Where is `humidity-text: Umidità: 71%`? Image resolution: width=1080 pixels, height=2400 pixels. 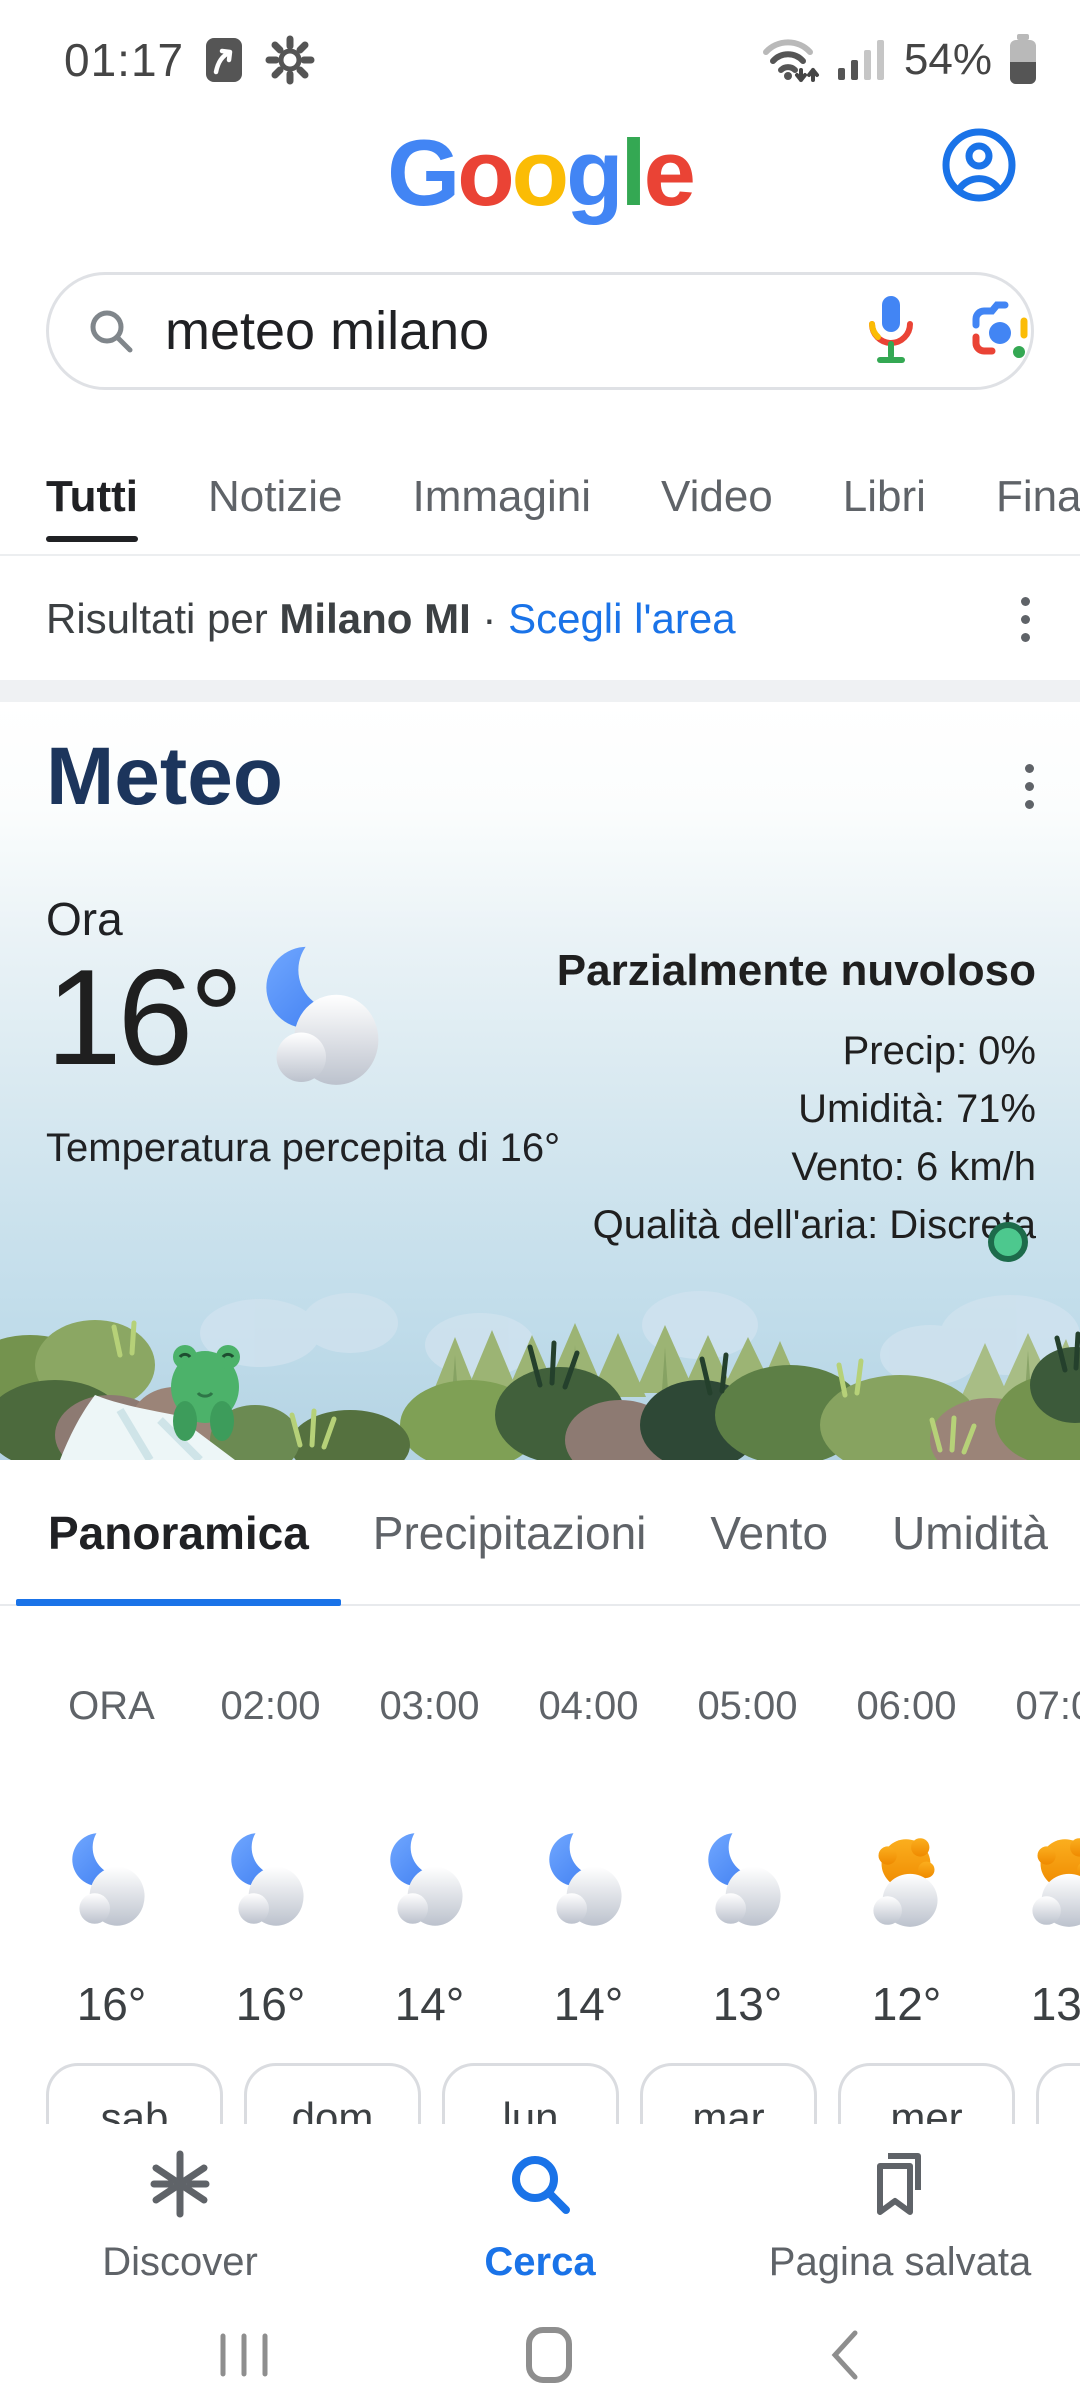
humidity-text: Umidità: 71% is located at coordinates (917, 1109).